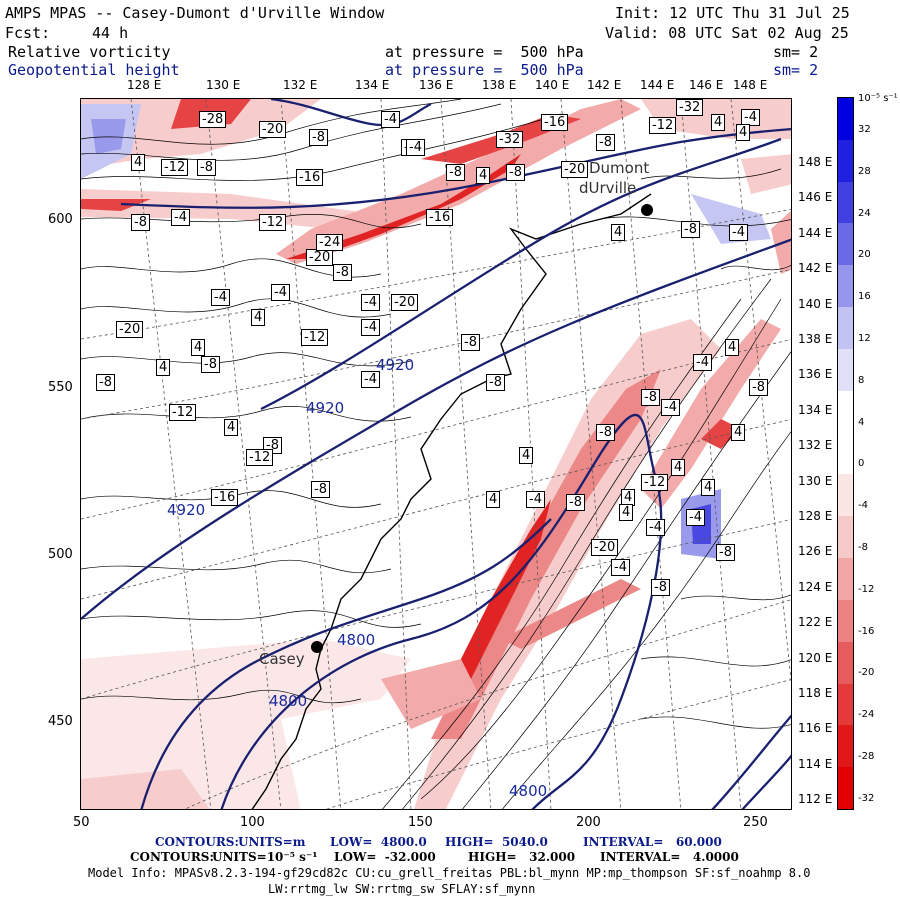 Image resolution: width=900 pixels, height=900 pixels. Describe the element at coordinates (317, 647) in the screenshot. I see `casey-station-marker` at that location.